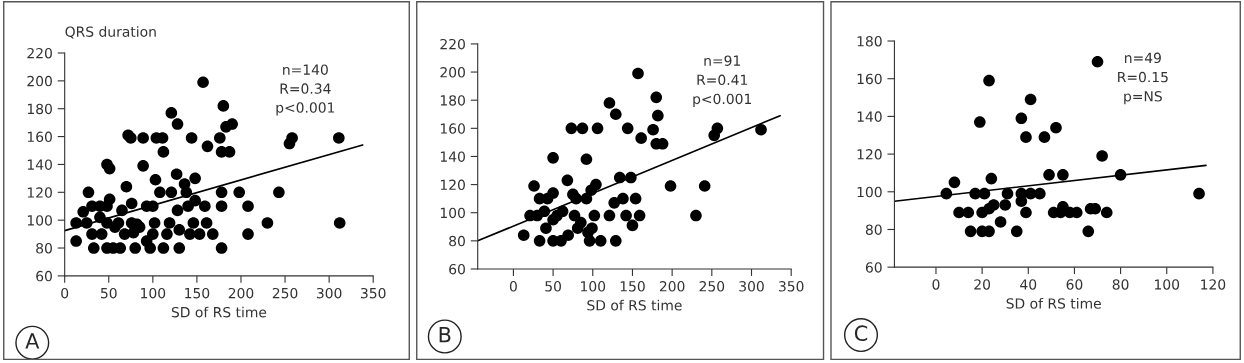  I want to click on x-tick-label: 20, so click(982, 284).